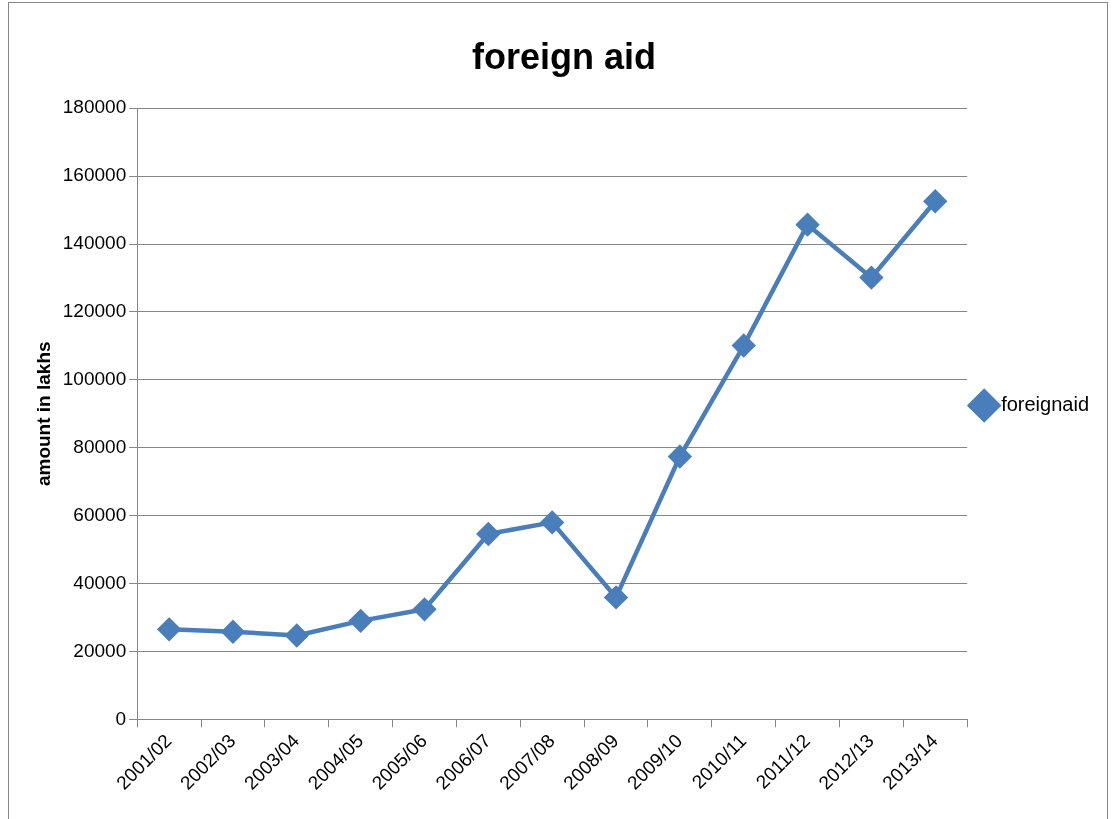  I want to click on y-tick-label: 160000, so click(94, 175).